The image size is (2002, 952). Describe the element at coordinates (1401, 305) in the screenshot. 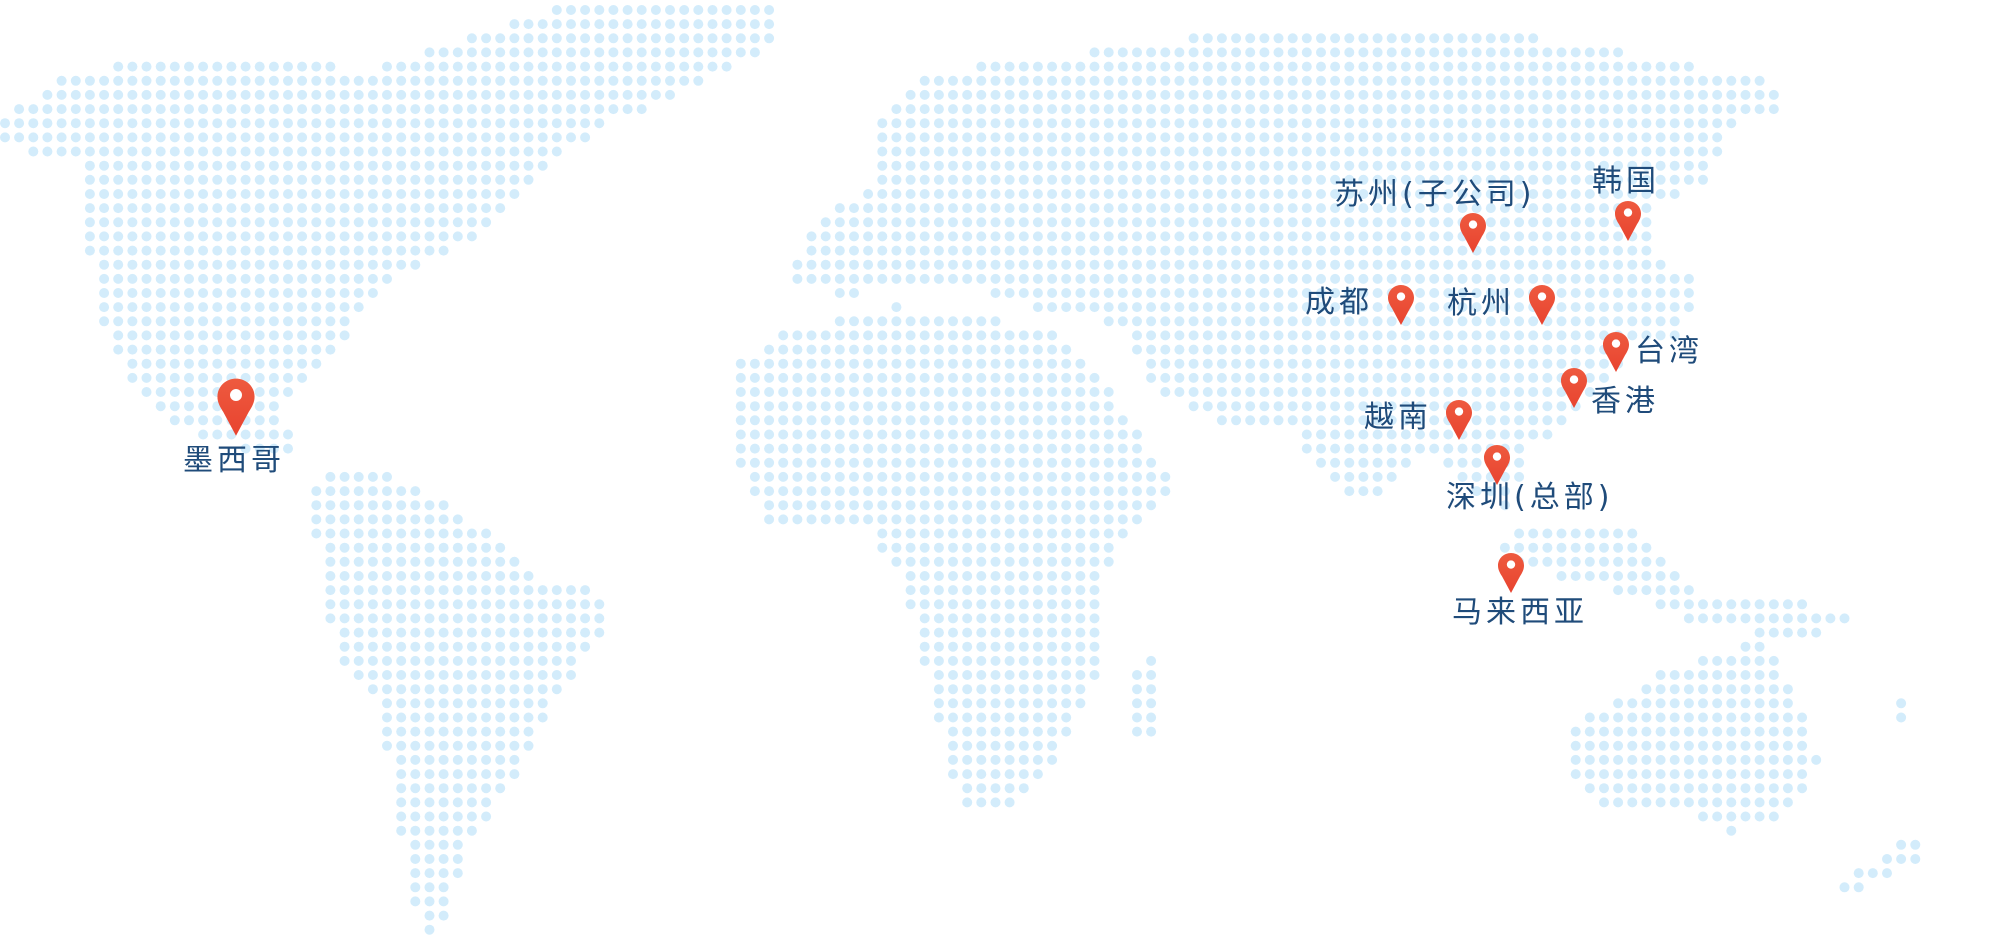

I see `map-pin-icon-chengdu` at that location.